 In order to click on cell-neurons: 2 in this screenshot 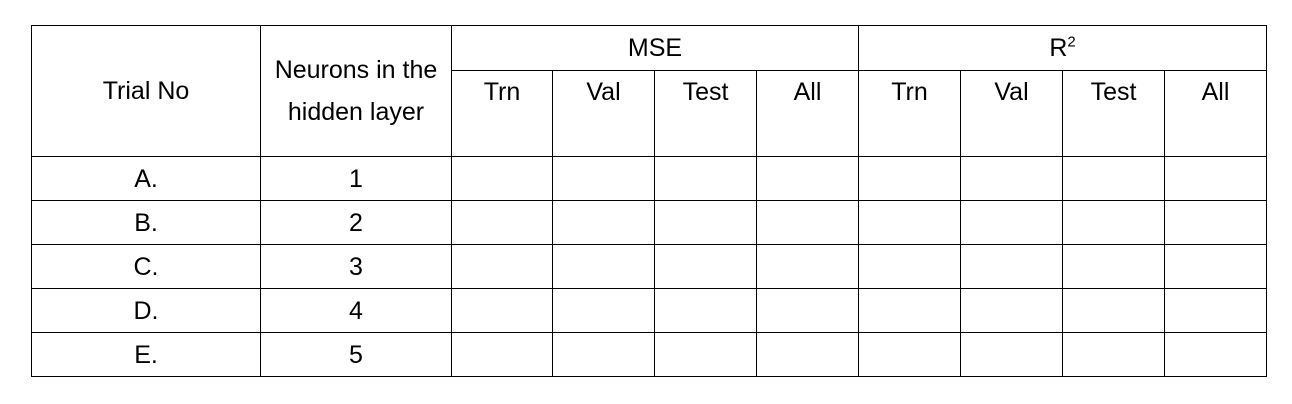, I will do `click(356, 222)`.